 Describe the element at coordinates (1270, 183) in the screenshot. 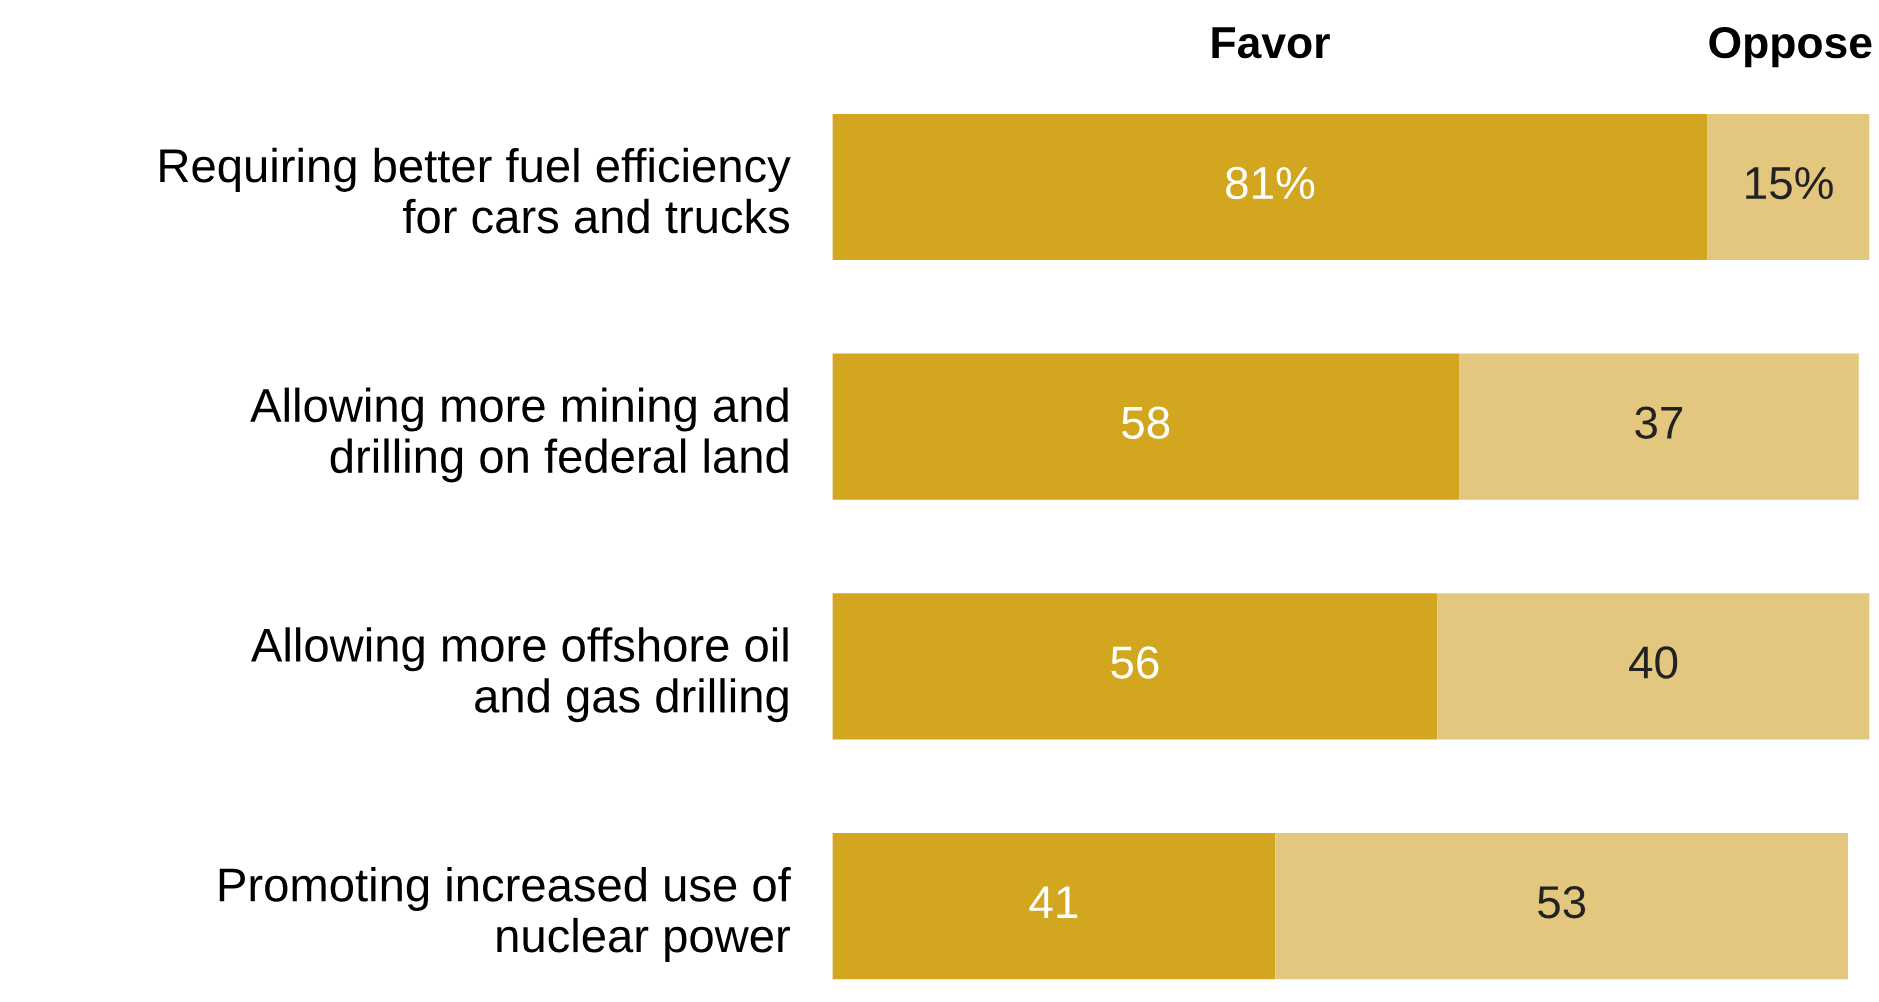

I see `data-label: 81%` at that location.